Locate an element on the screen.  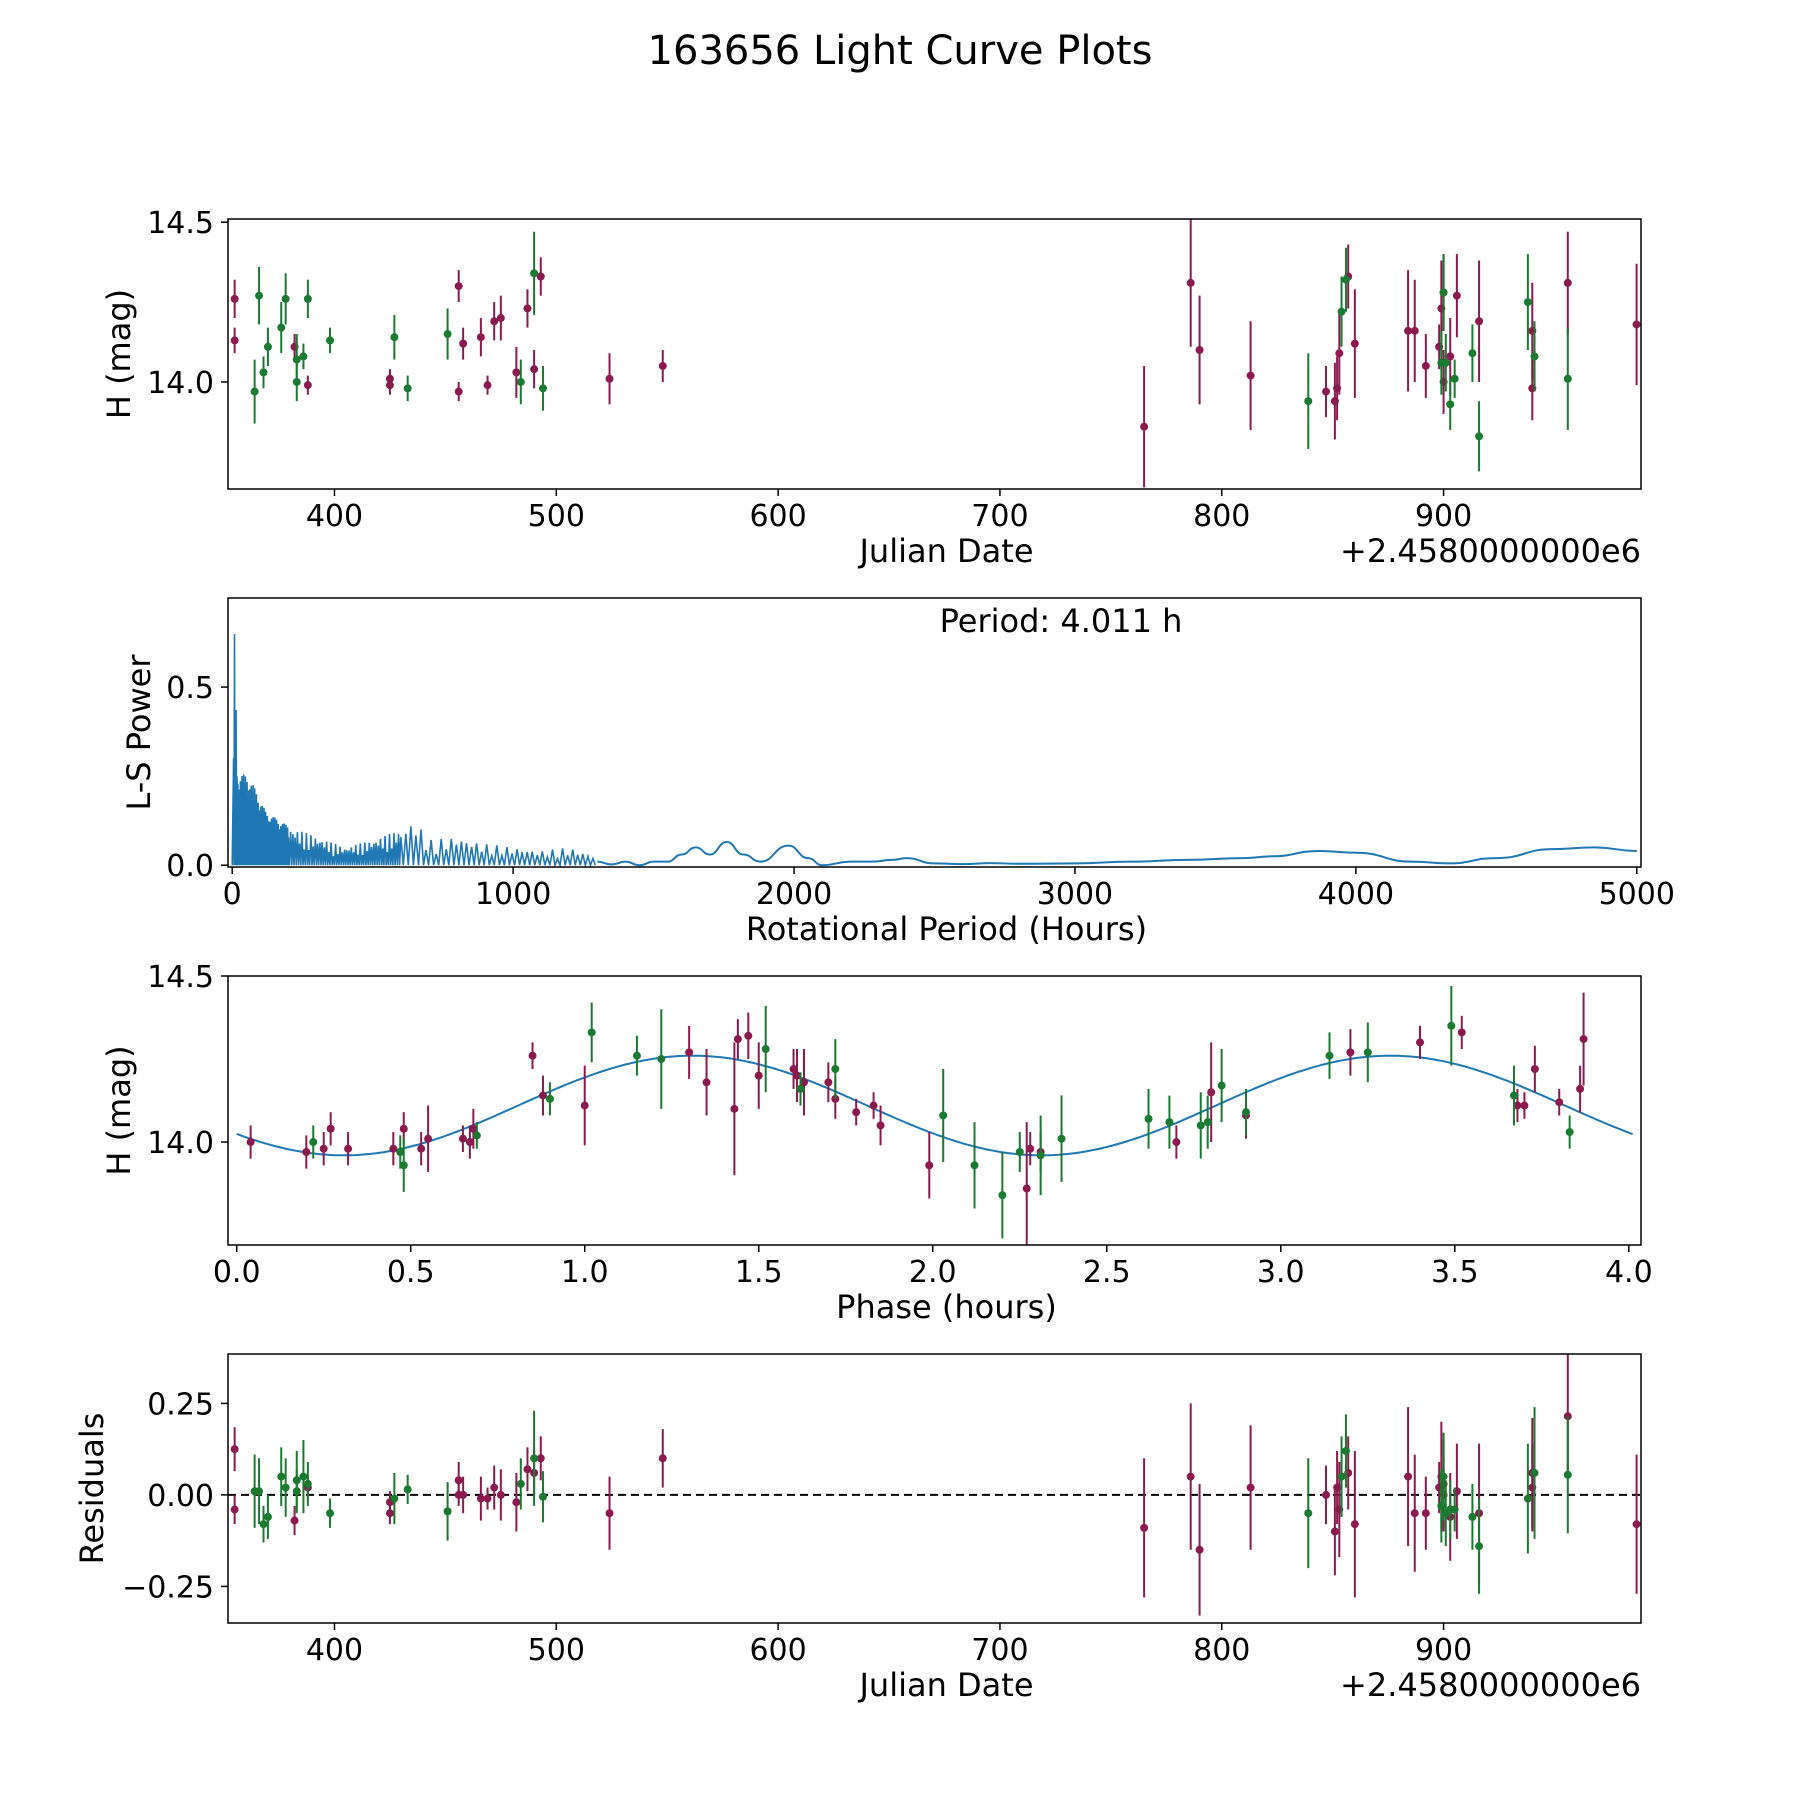
x-tick-label: 3000 is located at coordinates (1075, 894).